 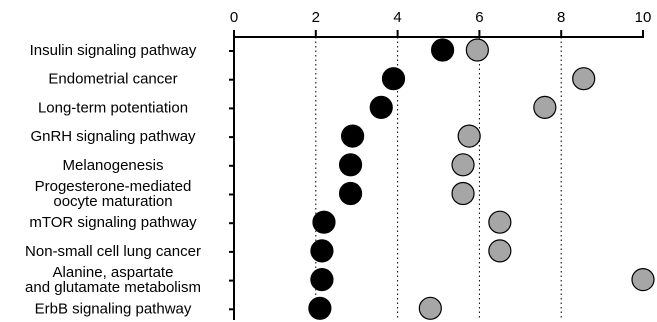 I want to click on category-label-line: Alanine, aspartate, so click(x=113, y=272).